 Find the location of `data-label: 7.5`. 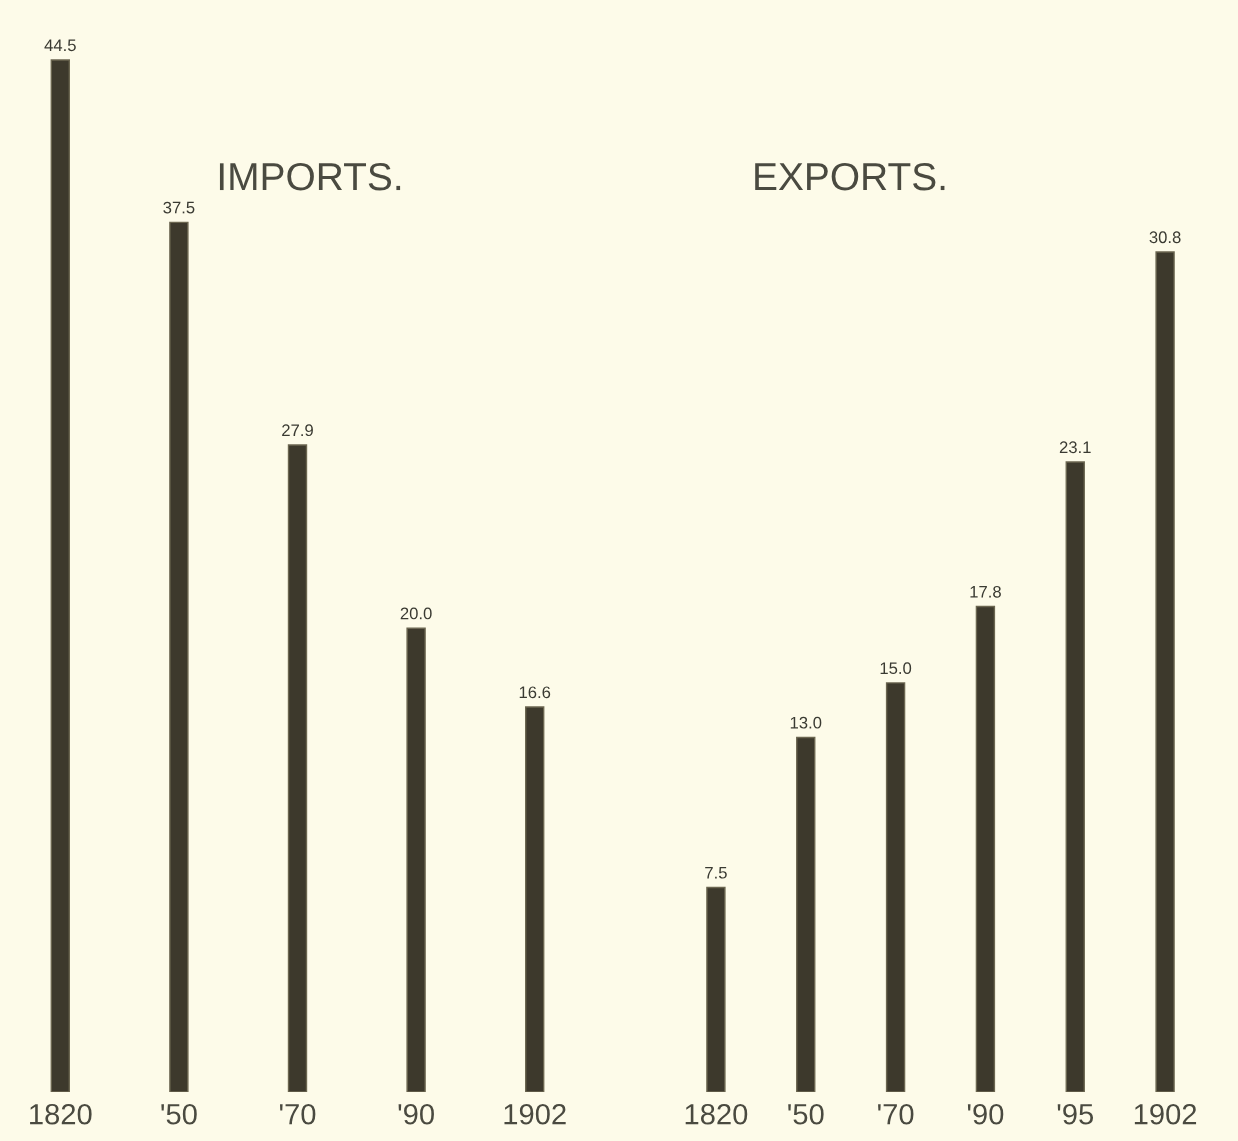

data-label: 7.5 is located at coordinates (716, 872).